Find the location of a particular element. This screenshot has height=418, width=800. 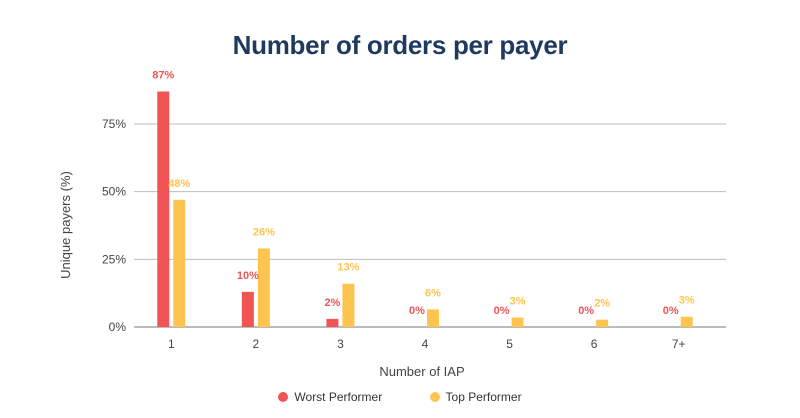

data-label-top: 48% is located at coordinates (179, 184).